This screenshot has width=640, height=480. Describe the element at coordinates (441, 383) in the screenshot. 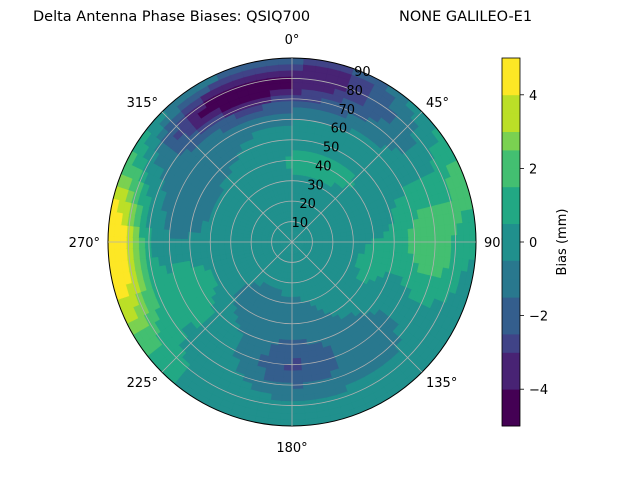

I see `angular-tick-label: 135°` at that location.